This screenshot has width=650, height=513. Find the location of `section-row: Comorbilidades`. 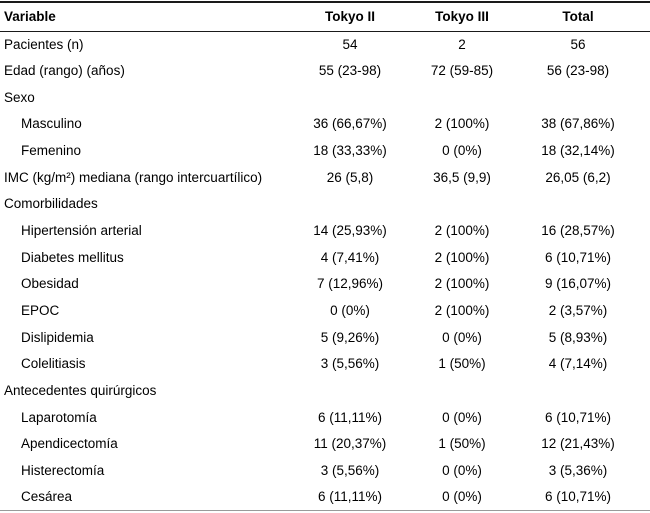

section-row: Comorbilidades is located at coordinates (325, 204).